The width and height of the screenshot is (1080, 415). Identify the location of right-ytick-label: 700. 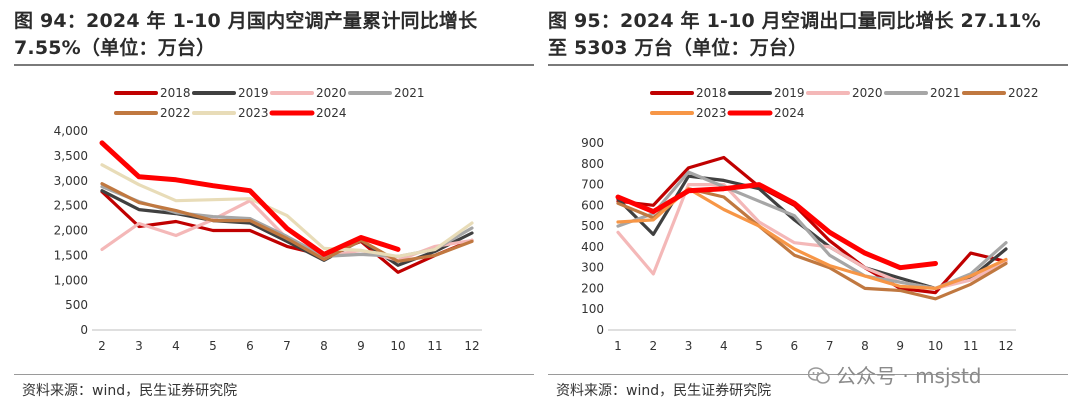
(592, 185).